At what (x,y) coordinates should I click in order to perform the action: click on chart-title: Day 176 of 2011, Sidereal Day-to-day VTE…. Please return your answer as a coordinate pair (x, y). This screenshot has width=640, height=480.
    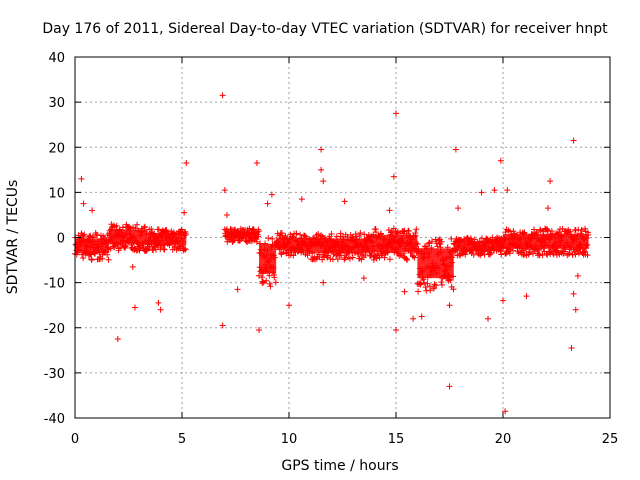
    Looking at the image, I should click on (325, 29).